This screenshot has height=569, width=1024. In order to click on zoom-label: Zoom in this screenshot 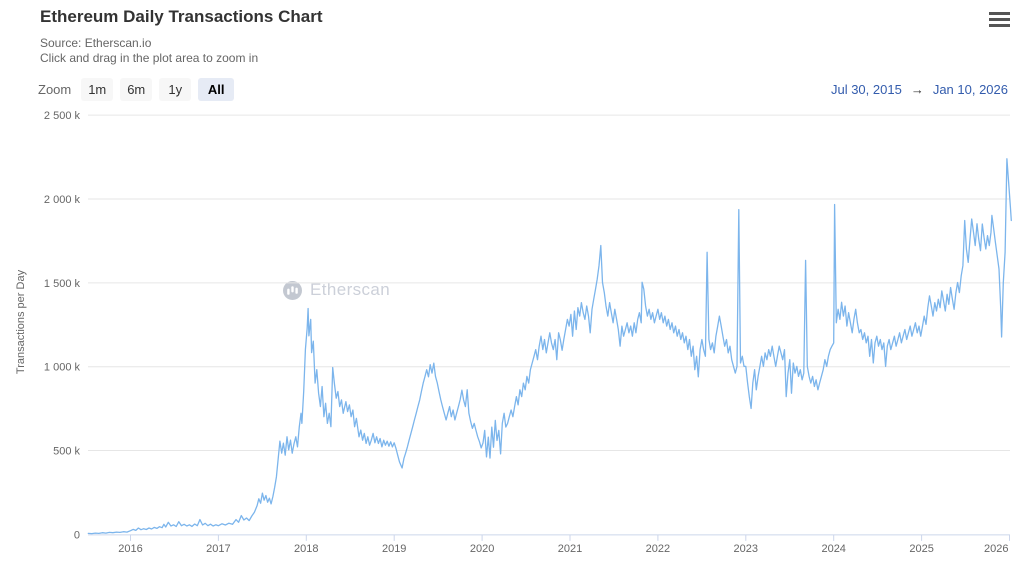, I will do `click(55, 89)`.